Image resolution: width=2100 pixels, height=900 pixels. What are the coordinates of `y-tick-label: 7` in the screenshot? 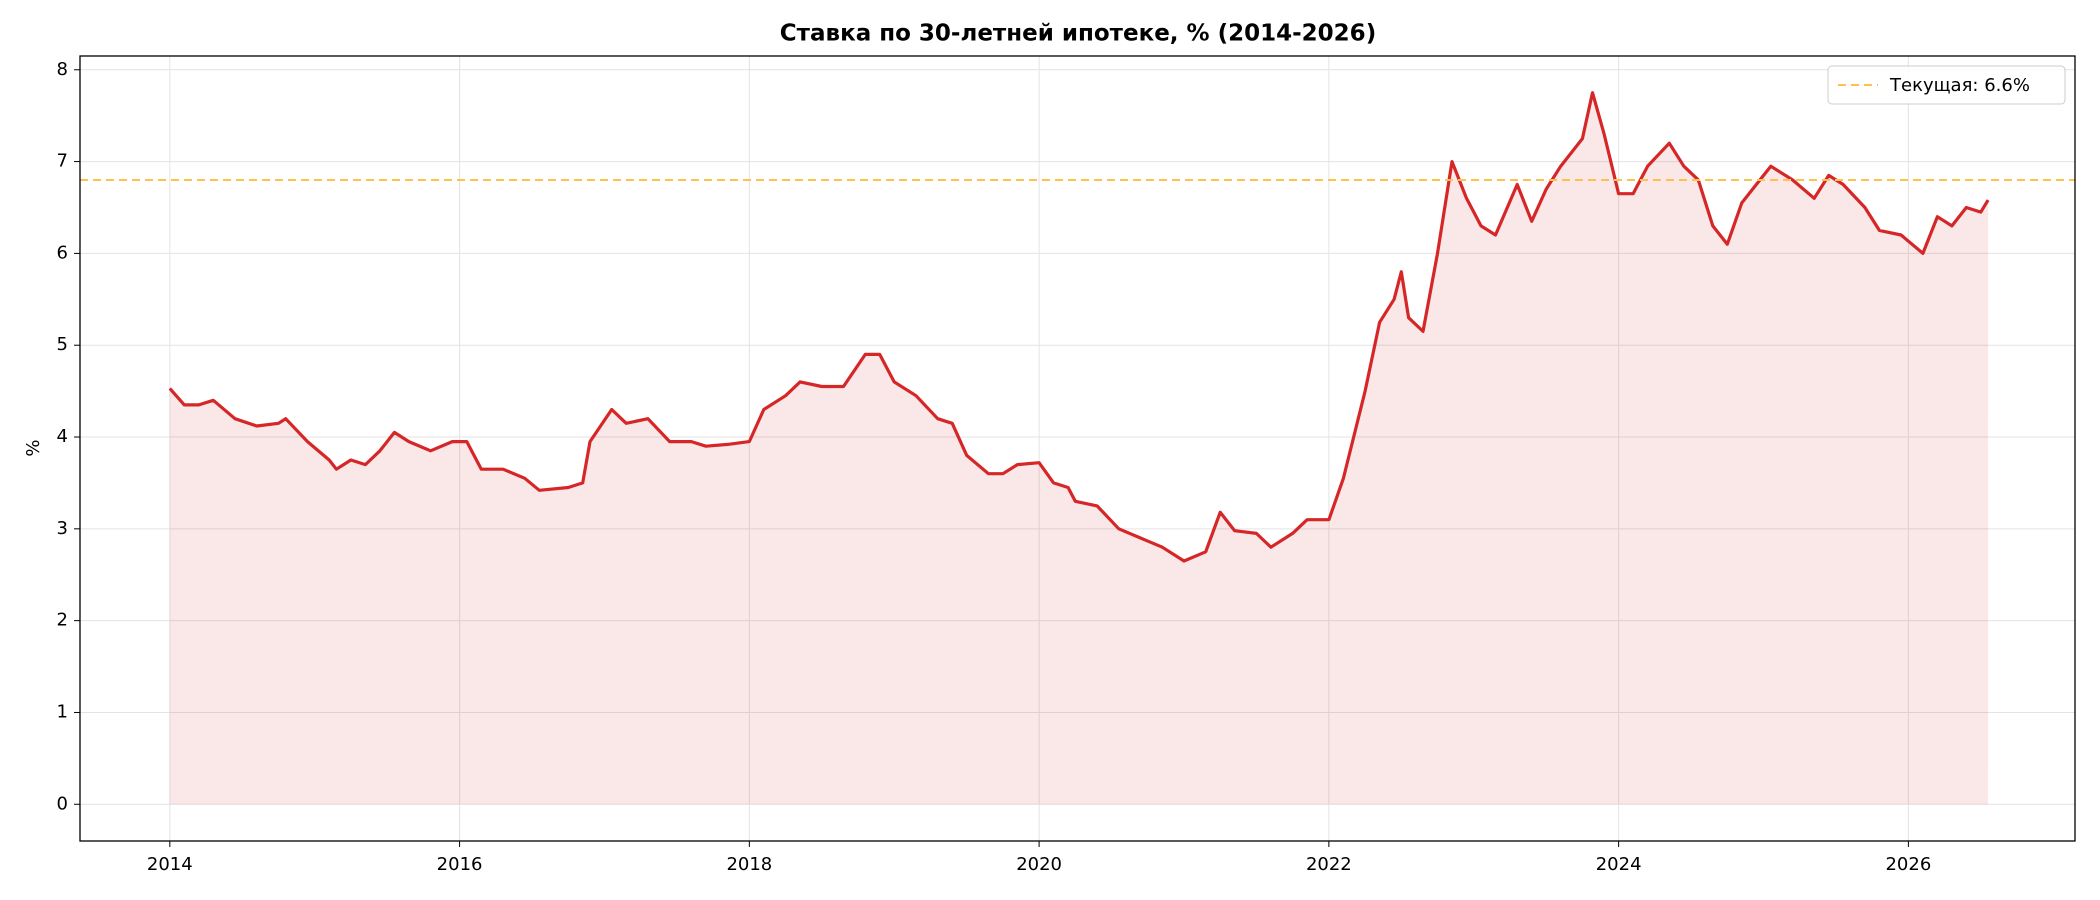 It's located at (62, 161).